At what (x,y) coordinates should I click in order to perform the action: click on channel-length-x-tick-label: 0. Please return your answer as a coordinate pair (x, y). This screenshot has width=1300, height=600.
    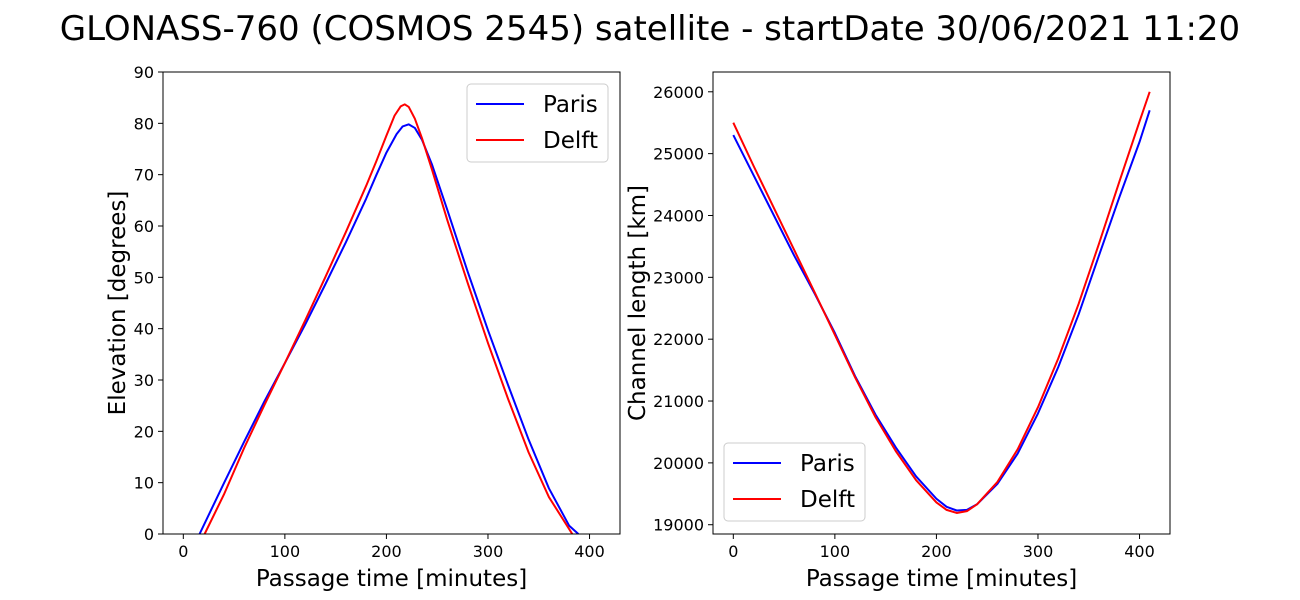
    Looking at the image, I should click on (733, 551).